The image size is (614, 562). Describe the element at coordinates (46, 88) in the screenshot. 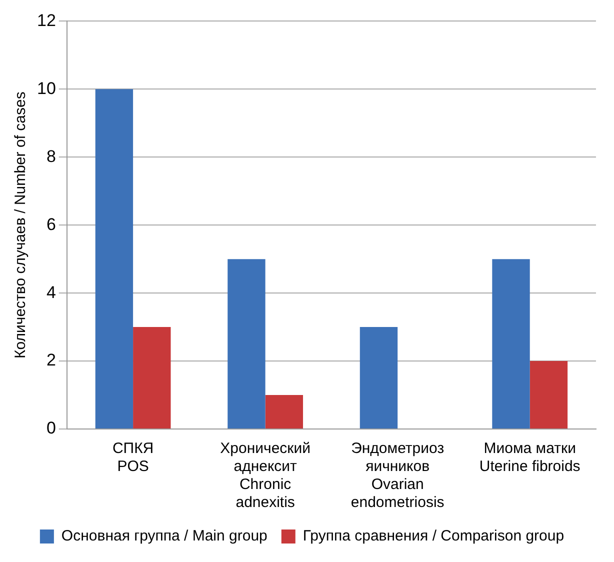

I see `y-tick-label: 10` at that location.